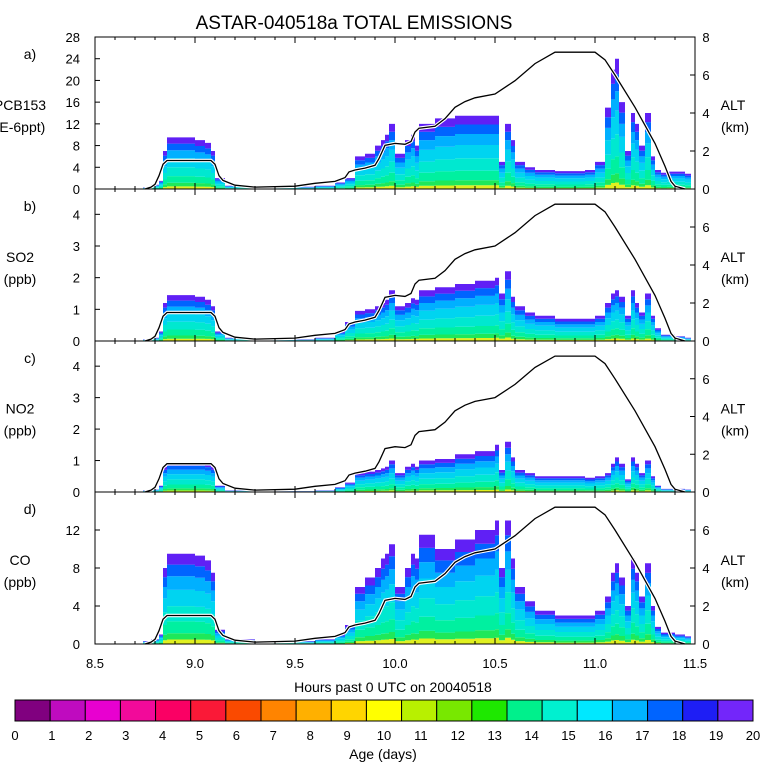  I want to click on x-axis: 8.5 9.0 9.5 10.0 10.5 11.0 11.5, so click(396, 663).